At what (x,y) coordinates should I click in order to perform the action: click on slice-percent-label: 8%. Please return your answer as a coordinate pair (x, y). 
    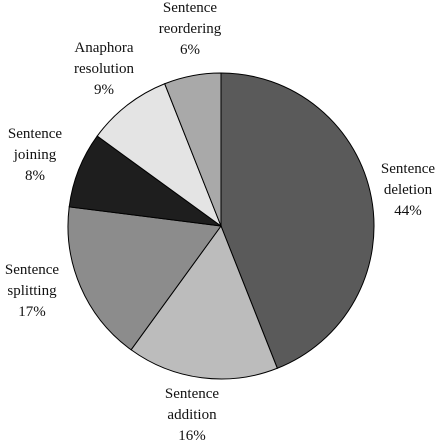
    Looking at the image, I should click on (35, 176).